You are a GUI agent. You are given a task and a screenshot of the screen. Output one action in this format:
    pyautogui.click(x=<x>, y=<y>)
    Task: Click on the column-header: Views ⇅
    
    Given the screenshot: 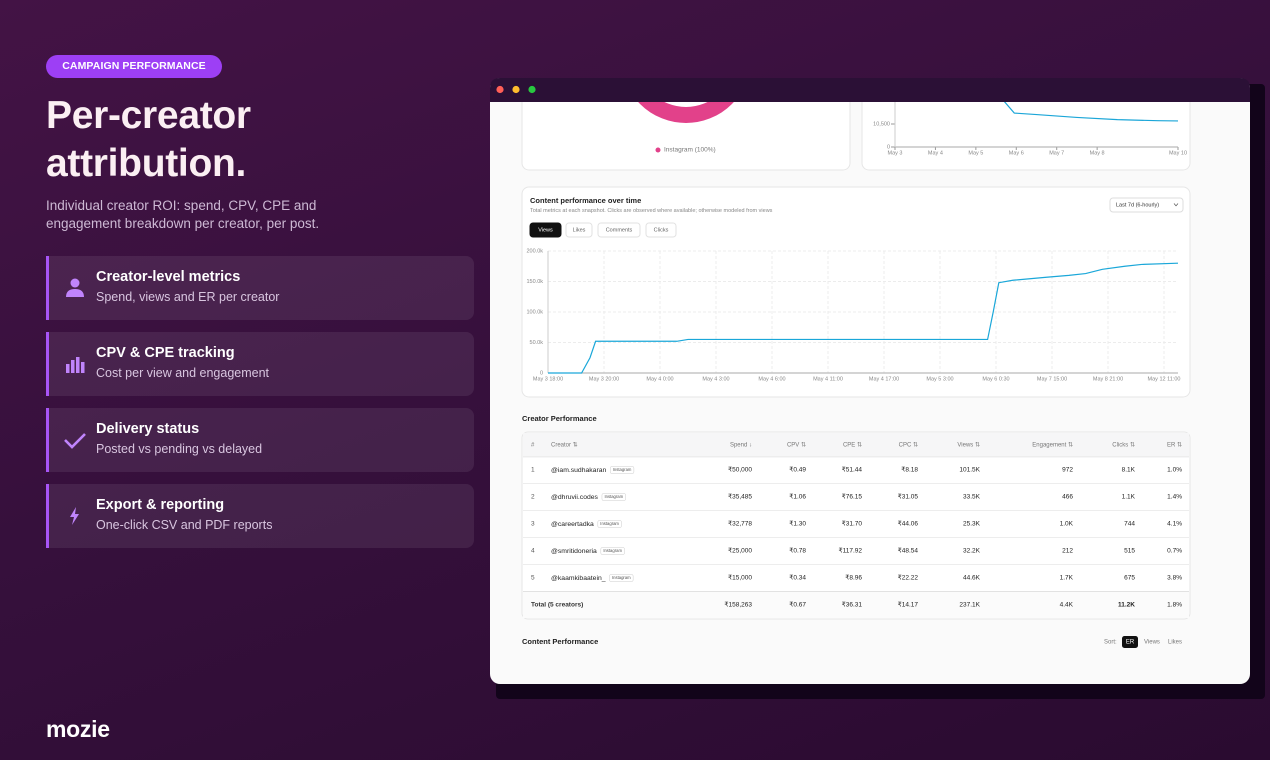 What is the action you would take?
    pyautogui.click(x=968, y=446)
    